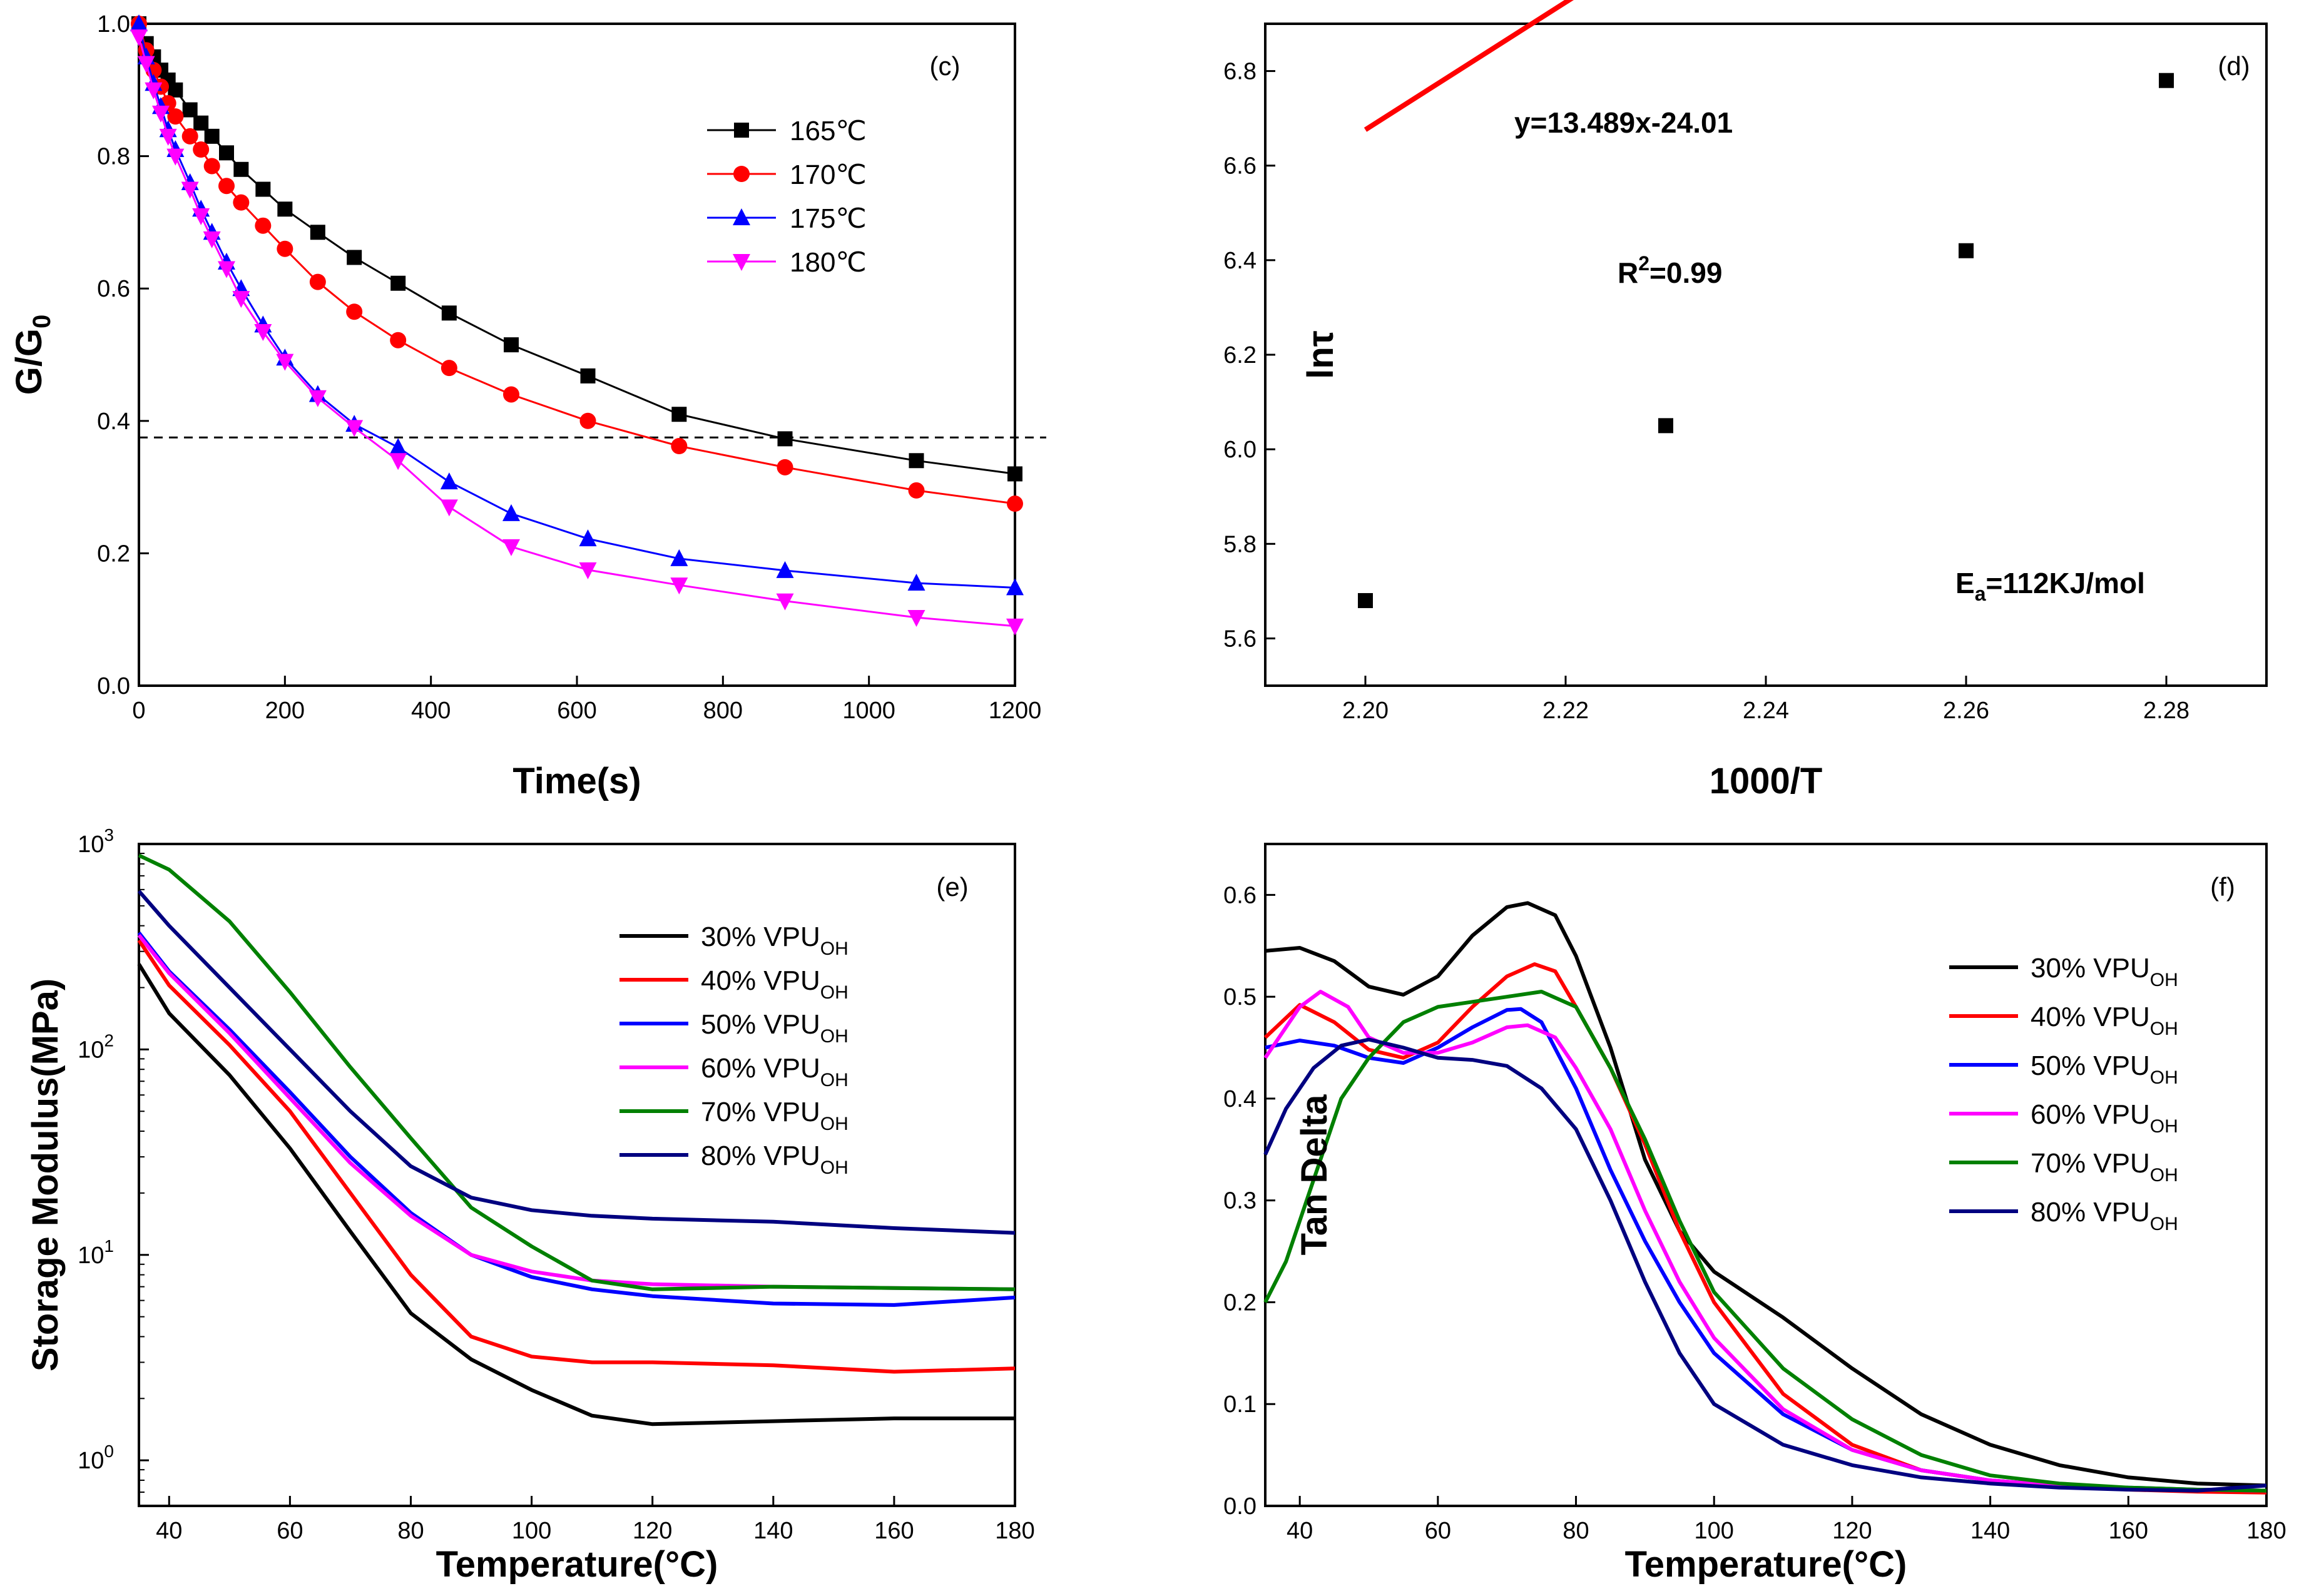  I want to click on legend-label-main: 60% VPU, so click(2090, 1115).